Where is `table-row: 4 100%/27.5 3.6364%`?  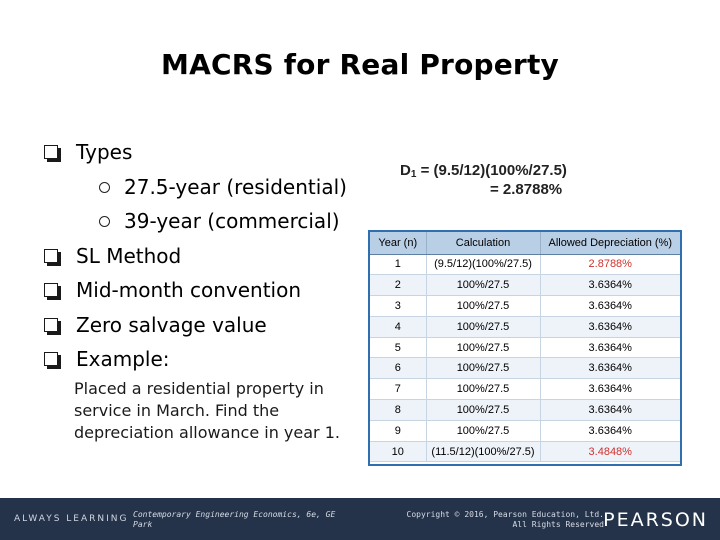
table-row: 4 100%/27.5 3.6364% is located at coordinates (525, 327).